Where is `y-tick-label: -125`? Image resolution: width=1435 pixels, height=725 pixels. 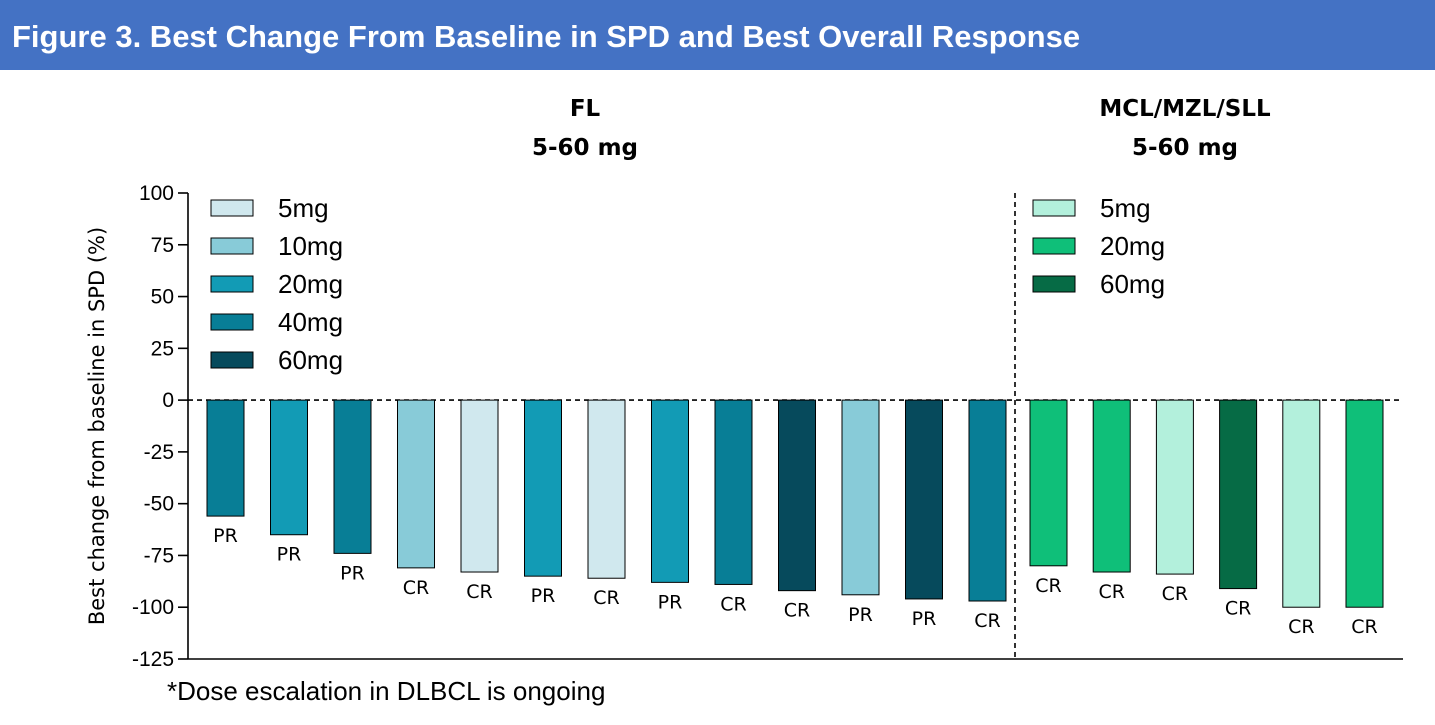 y-tick-label: -125 is located at coordinates (153, 659).